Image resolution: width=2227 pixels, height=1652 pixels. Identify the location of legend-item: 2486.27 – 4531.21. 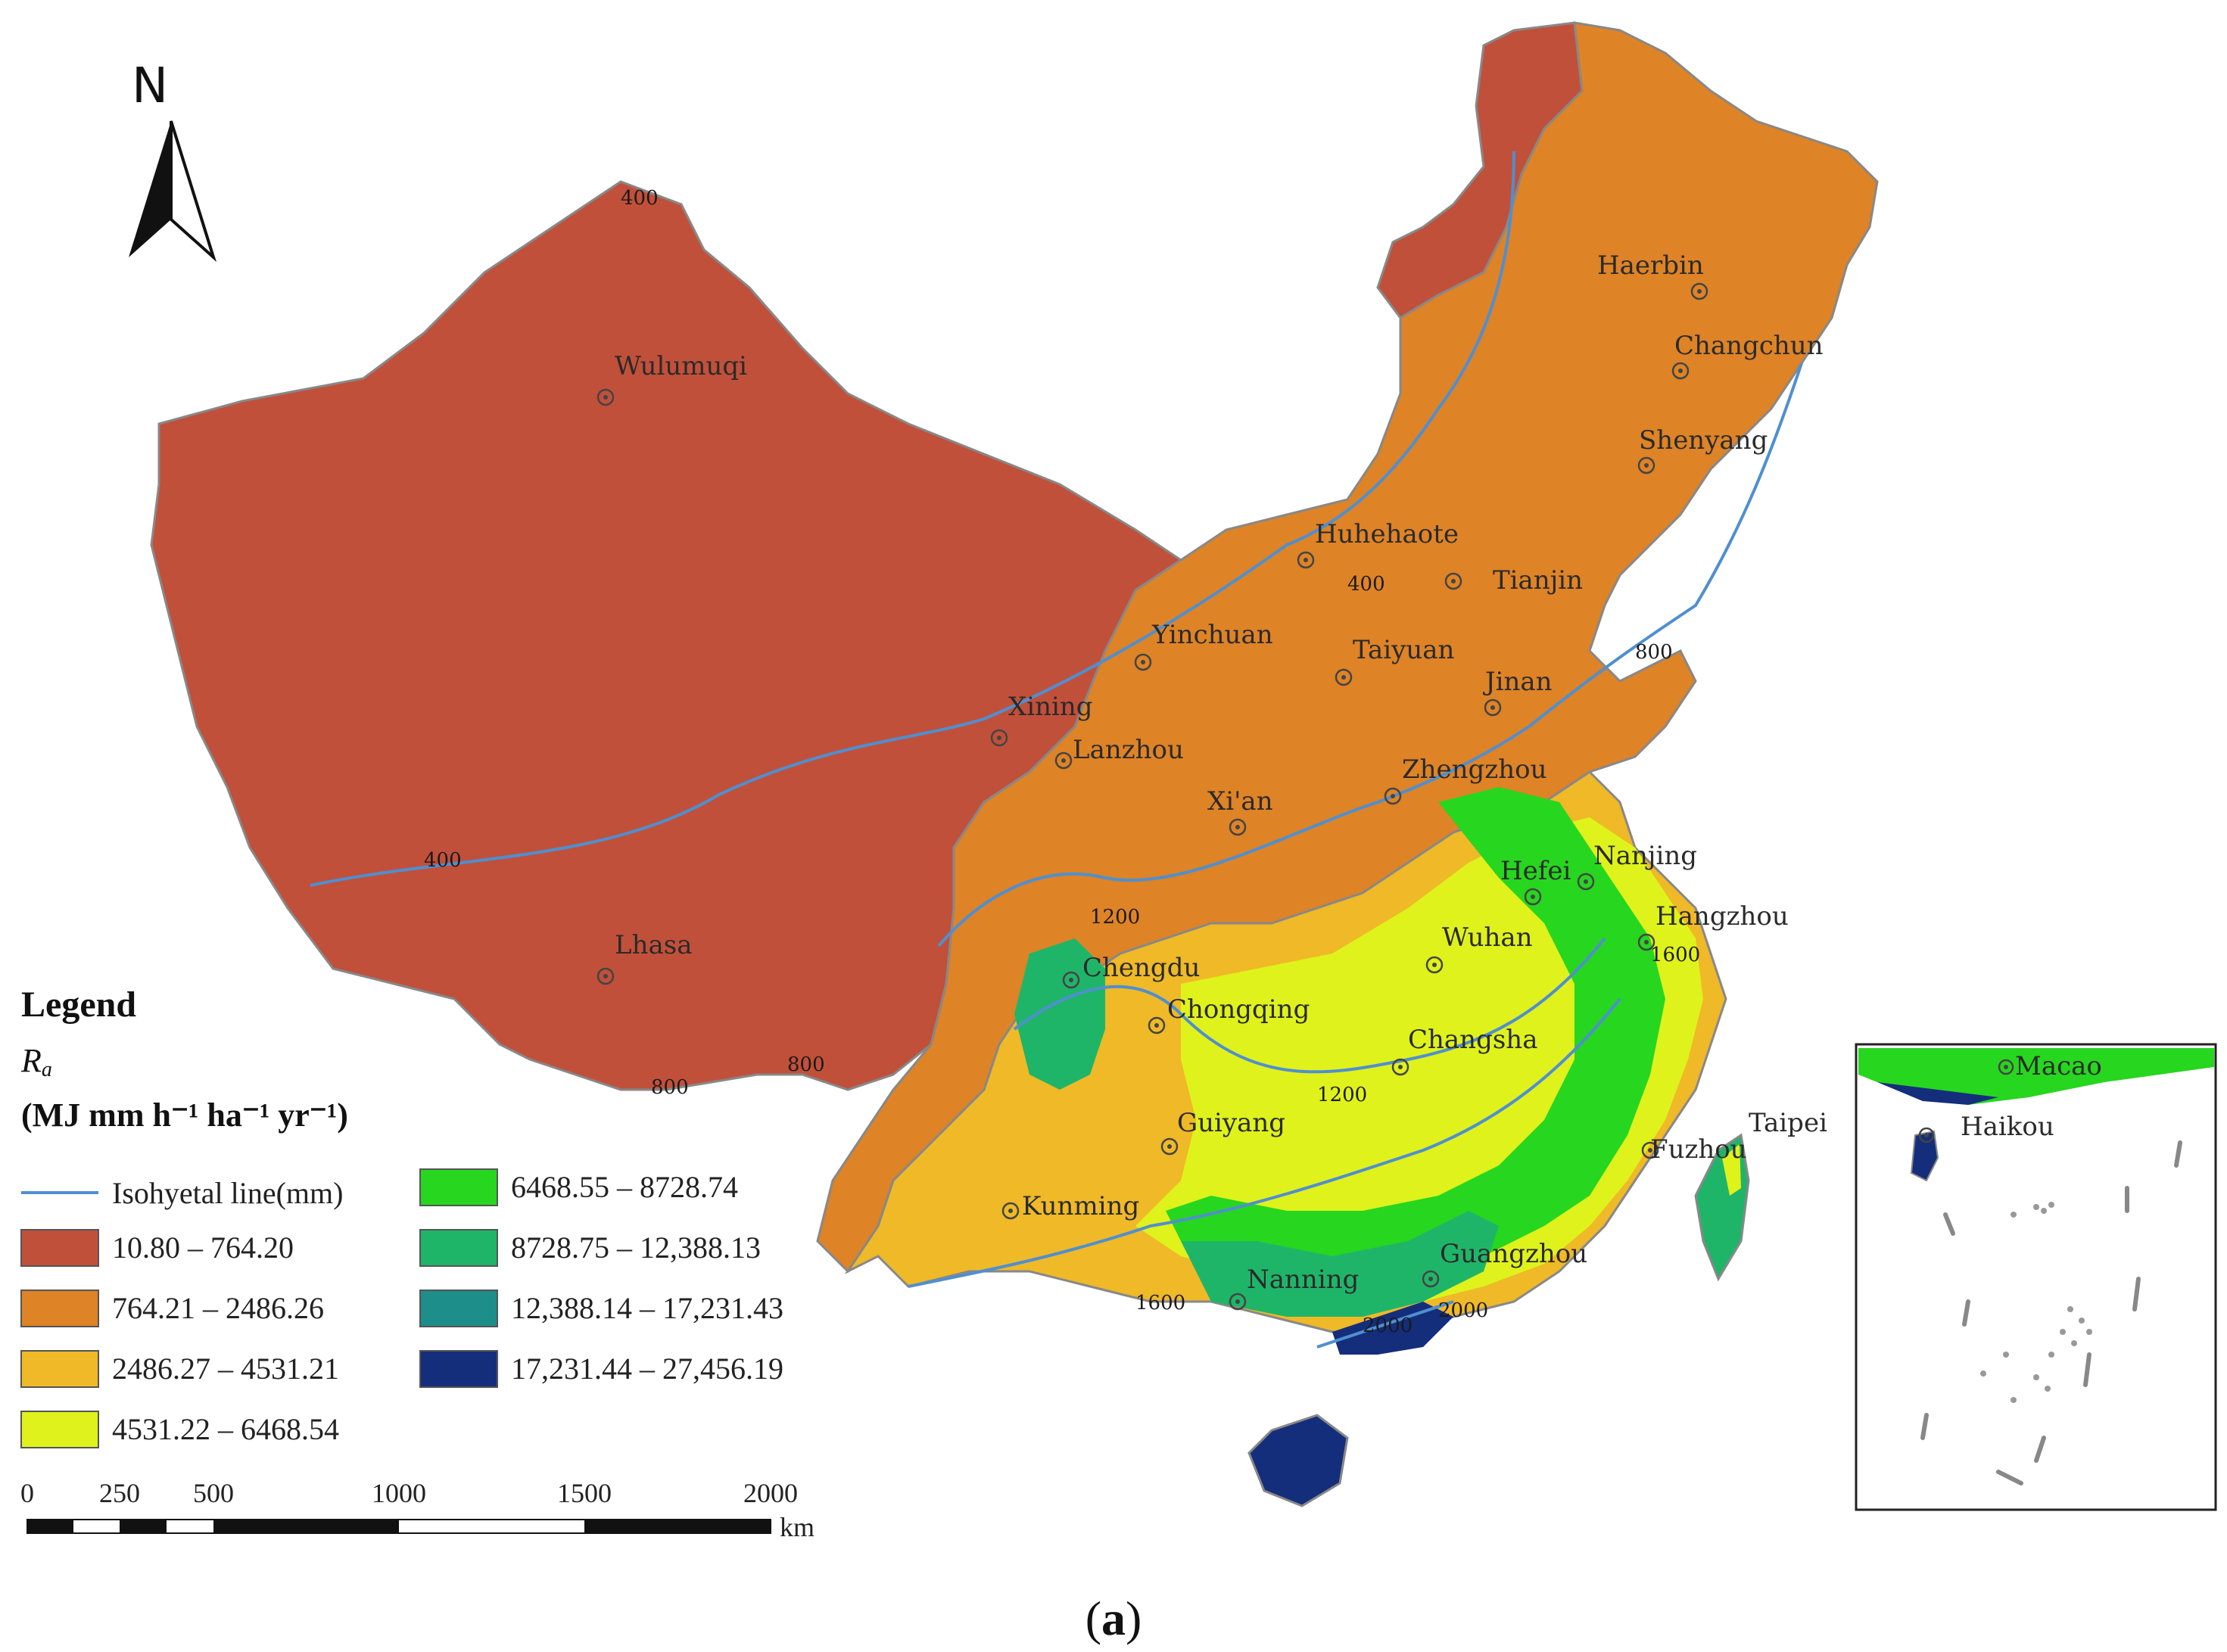
(179, 1369).